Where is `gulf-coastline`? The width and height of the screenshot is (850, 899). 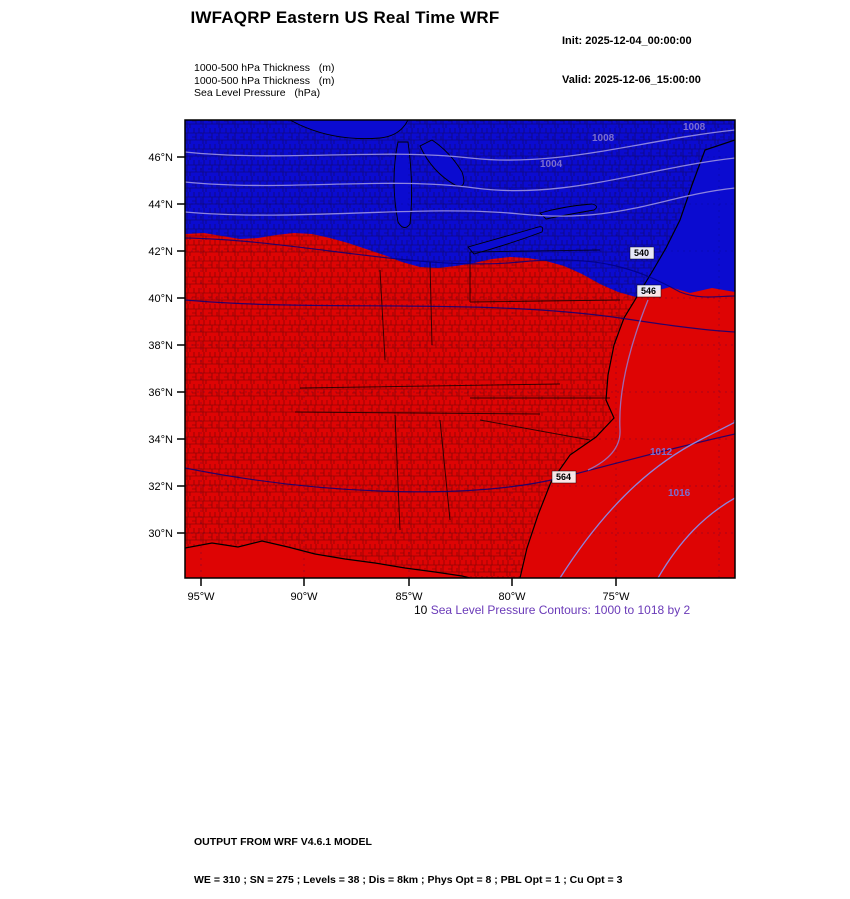 gulf-coastline is located at coordinates (328, 559).